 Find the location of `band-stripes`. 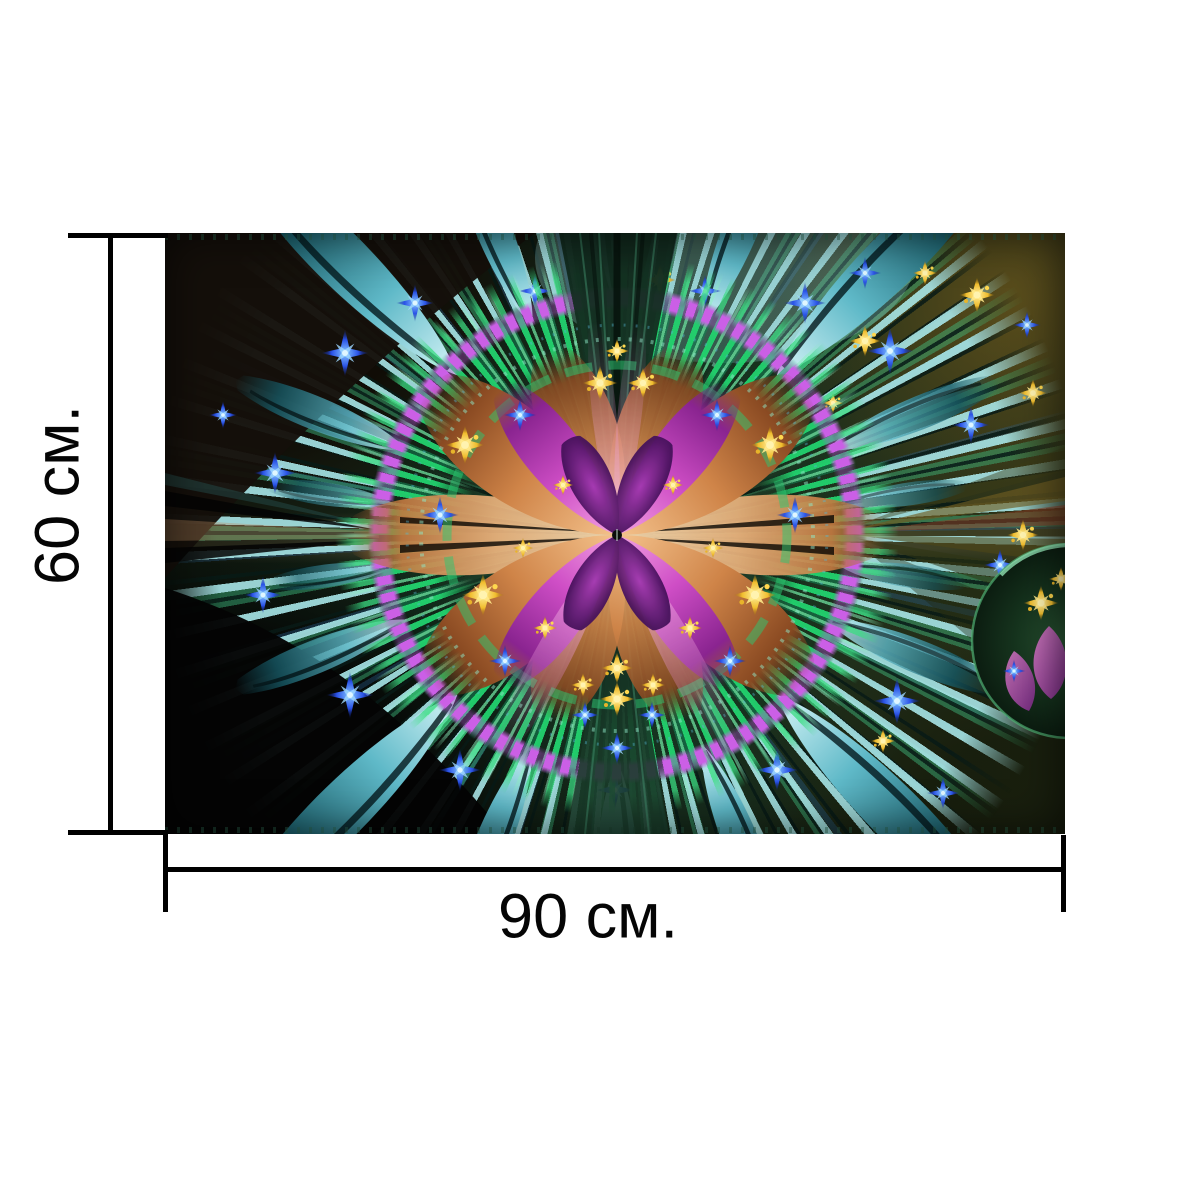

band-stripes is located at coordinates (617, 535).